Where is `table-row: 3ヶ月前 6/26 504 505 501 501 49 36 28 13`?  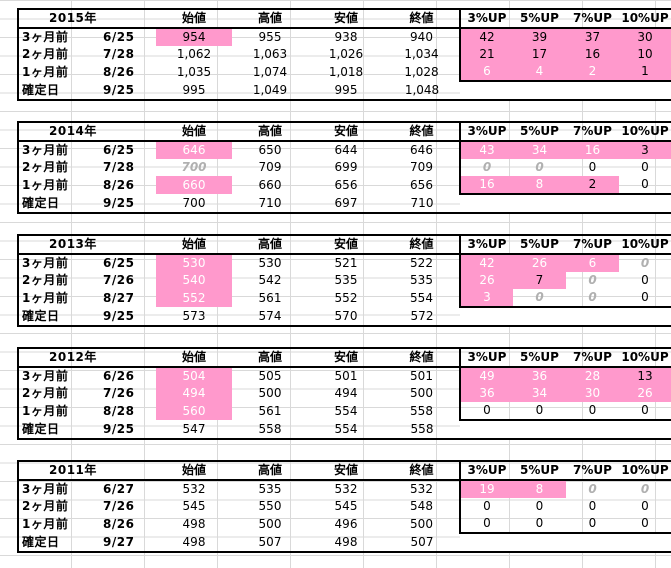
table-row: 3ヶ月前 6/26 504 505 501 501 49 36 28 13 is located at coordinates (344, 376).